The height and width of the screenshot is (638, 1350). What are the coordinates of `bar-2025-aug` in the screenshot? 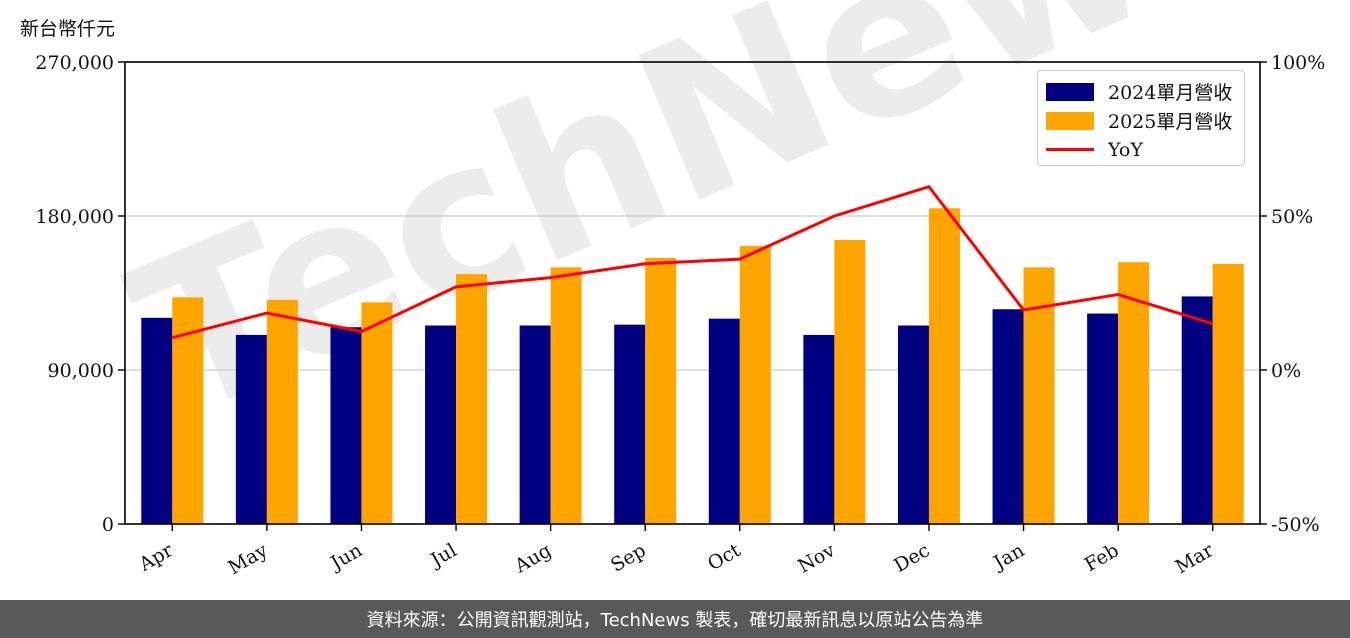 It's located at (566, 395).